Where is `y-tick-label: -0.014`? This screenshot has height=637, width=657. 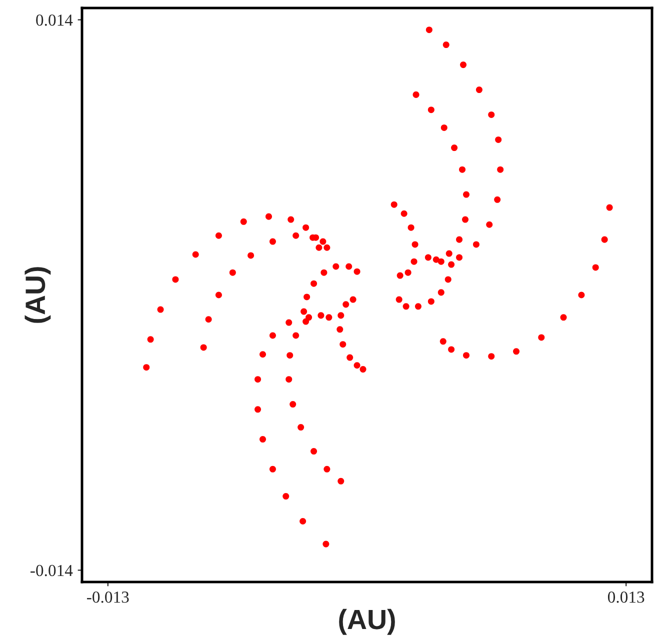
y-tick-label: -0.014 is located at coordinates (51, 570).